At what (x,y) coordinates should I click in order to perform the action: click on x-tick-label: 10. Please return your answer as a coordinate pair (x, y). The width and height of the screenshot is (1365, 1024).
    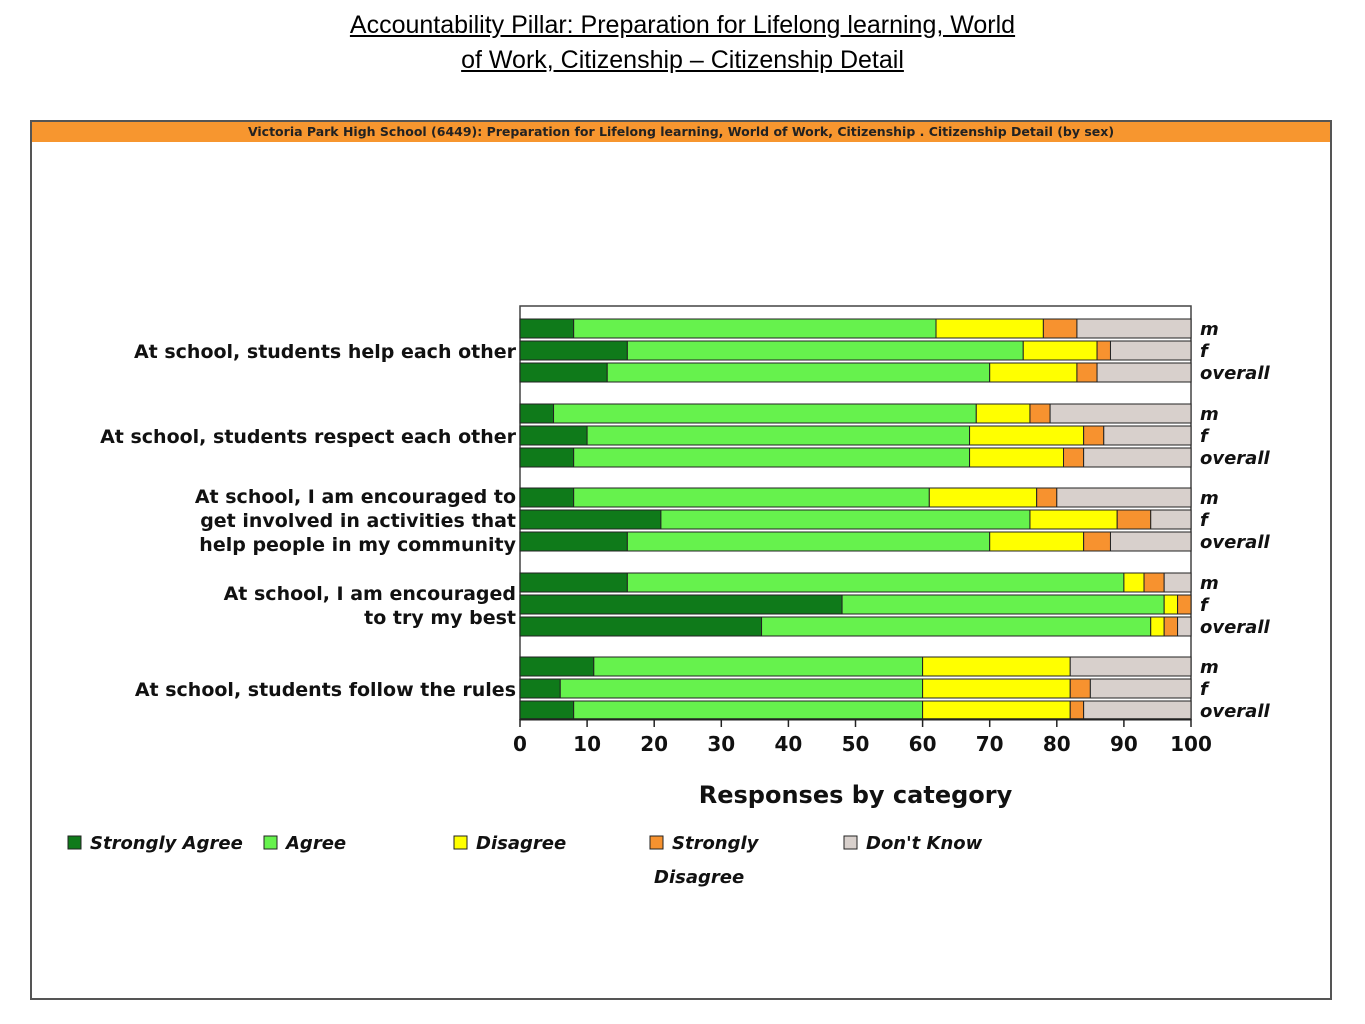
    Looking at the image, I should click on (587, 744).